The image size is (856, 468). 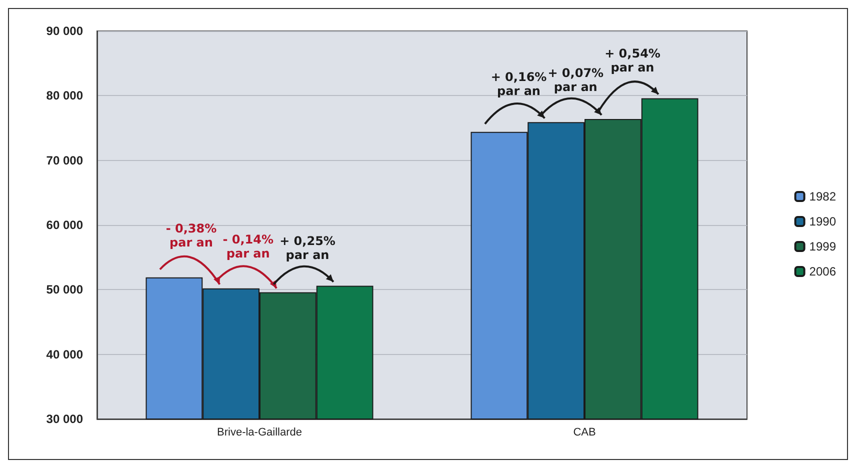 What do you see at coordinates (191, 235) in the screenshot?
I see `annotation: - 0,38% par an` at bounding box center [191, 235].